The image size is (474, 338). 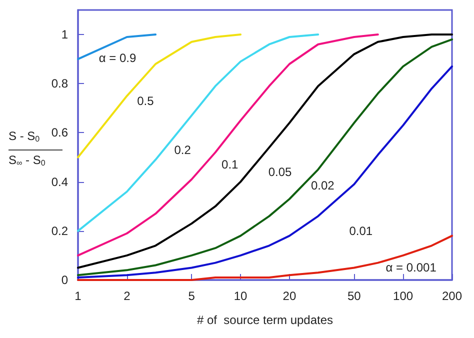 What do you see at coordinates (322, 185) in the screenshot?
I see `series-label: 0.02` at bounding box center [322, 185].